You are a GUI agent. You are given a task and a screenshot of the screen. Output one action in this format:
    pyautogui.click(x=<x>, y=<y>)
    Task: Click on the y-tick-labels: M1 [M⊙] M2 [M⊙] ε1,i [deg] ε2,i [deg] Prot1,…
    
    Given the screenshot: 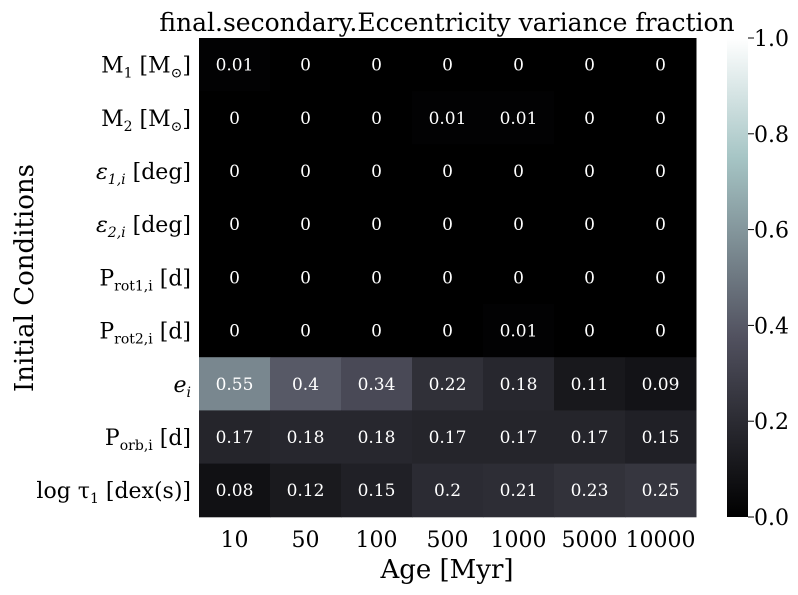 What is the action you would take?
    pyautogui.click(x=113, y=281)
    